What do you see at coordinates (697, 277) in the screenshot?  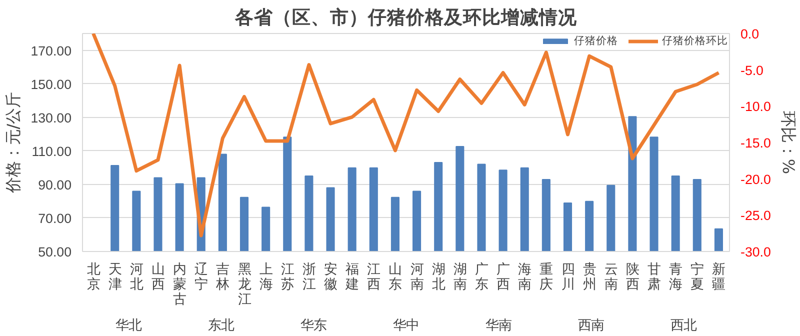 I see `x-tick-label: 宁夏` at bounding box center [697, 277].